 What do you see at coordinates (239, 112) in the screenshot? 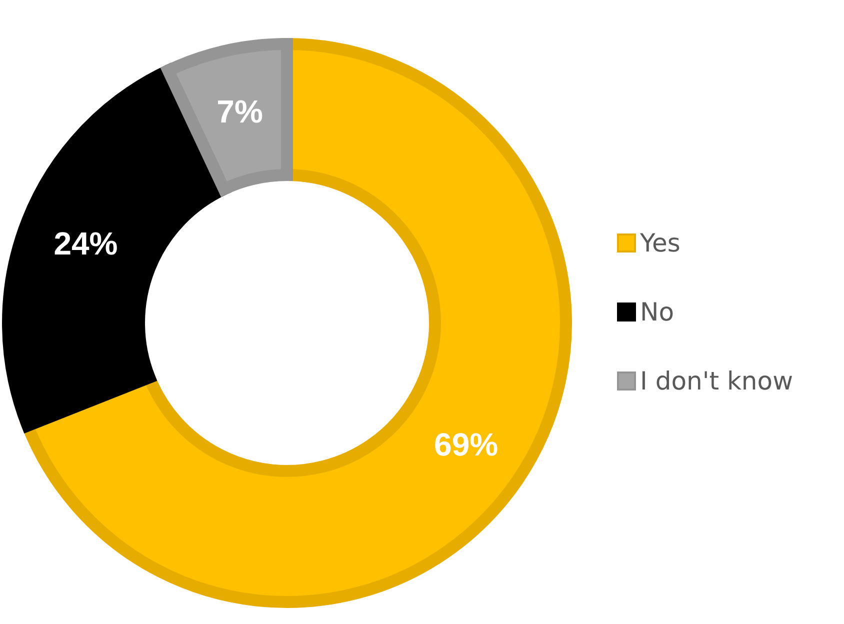
I see `data-label: 7%` at bounding box center [239, 112].